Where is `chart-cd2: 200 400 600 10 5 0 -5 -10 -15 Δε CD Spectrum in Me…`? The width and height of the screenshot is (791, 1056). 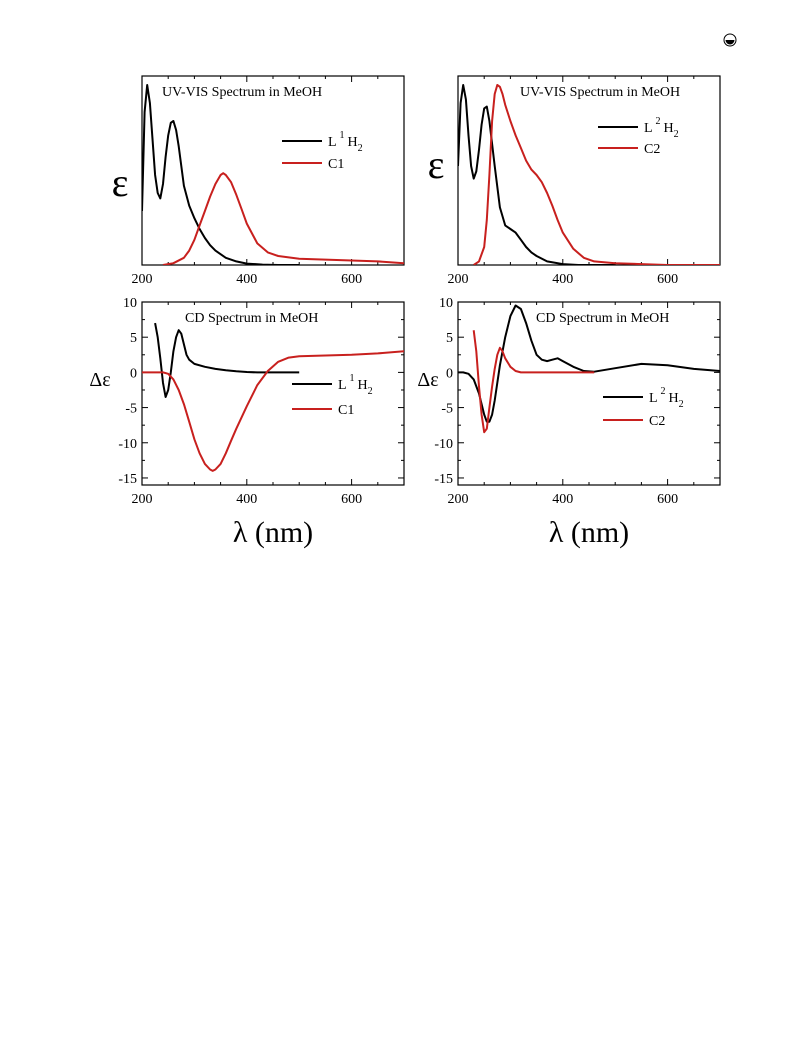
chart-cd2: 200 400 600 10 5 0 -5 -10 -15 Δε CD Spectrum in Me… is located at coordinates (569, 401).